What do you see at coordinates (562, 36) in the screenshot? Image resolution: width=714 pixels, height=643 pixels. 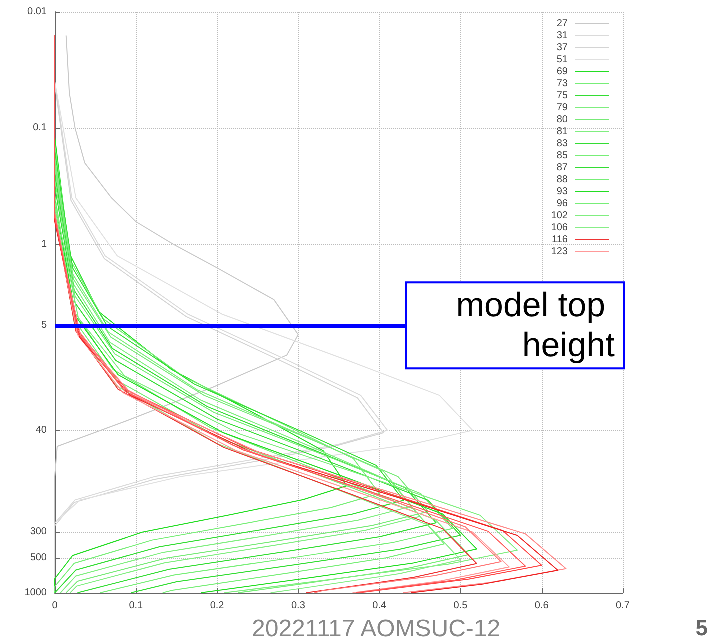 I see `legend-label: 31` at bounding box center [562, 36].